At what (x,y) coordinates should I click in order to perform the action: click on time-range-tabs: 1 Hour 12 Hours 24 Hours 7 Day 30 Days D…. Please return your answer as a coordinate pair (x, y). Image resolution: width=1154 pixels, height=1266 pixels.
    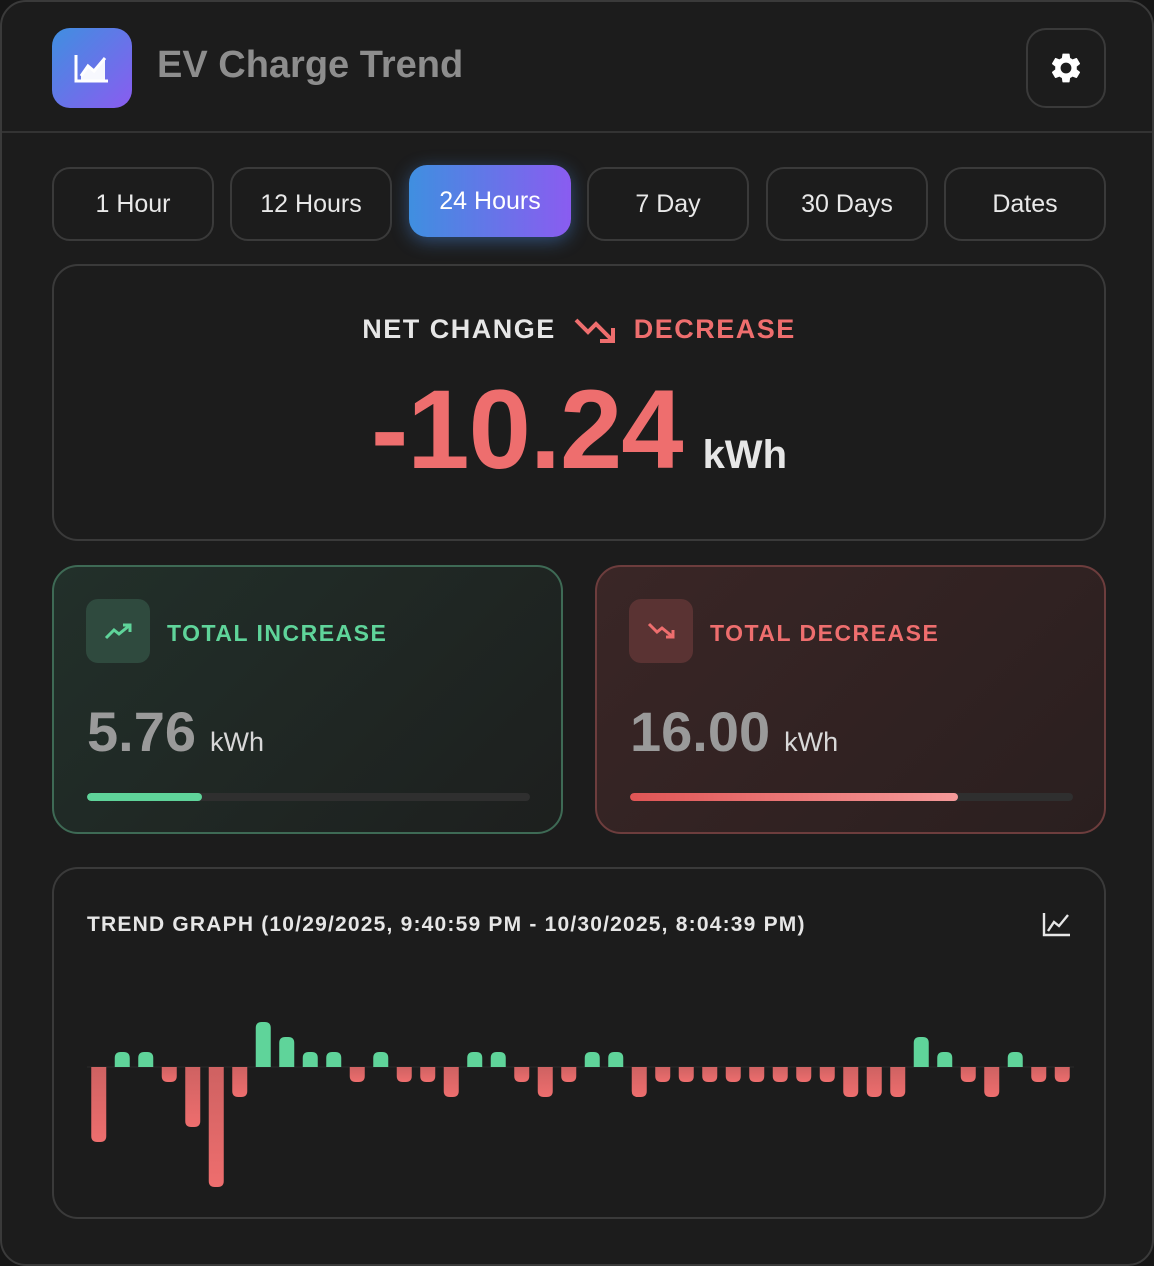
    Looking at the image, I should click on (579, 203).